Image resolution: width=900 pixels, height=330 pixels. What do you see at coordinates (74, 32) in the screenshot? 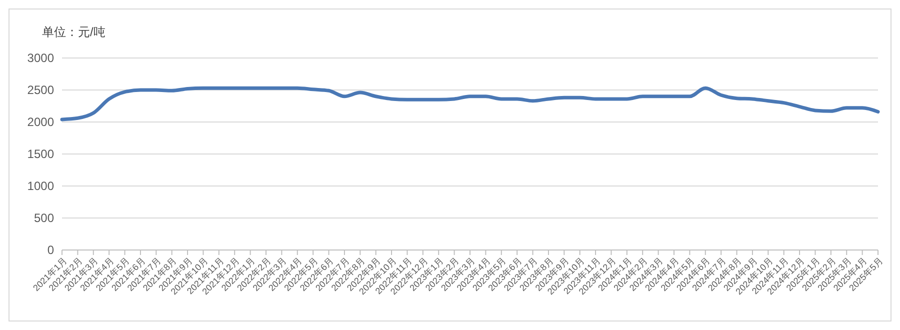
I see `y-axis-title: 单位：元/吨` at bounding box center [74, 32].